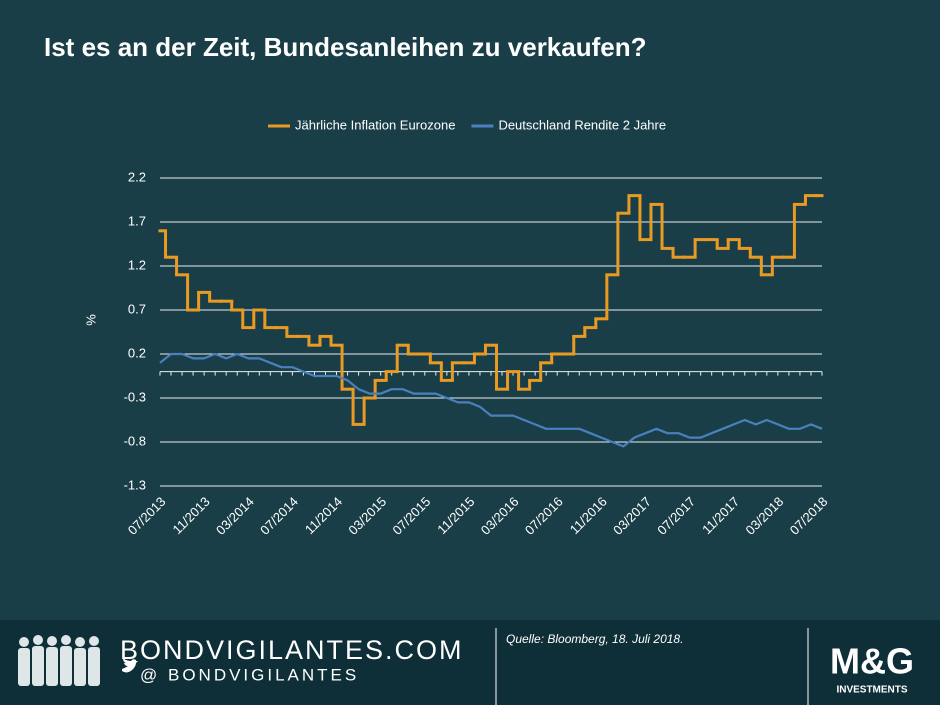 The width and height of the screenshot is (940, 705). I want to click on bird-icon, so click(130, 665).